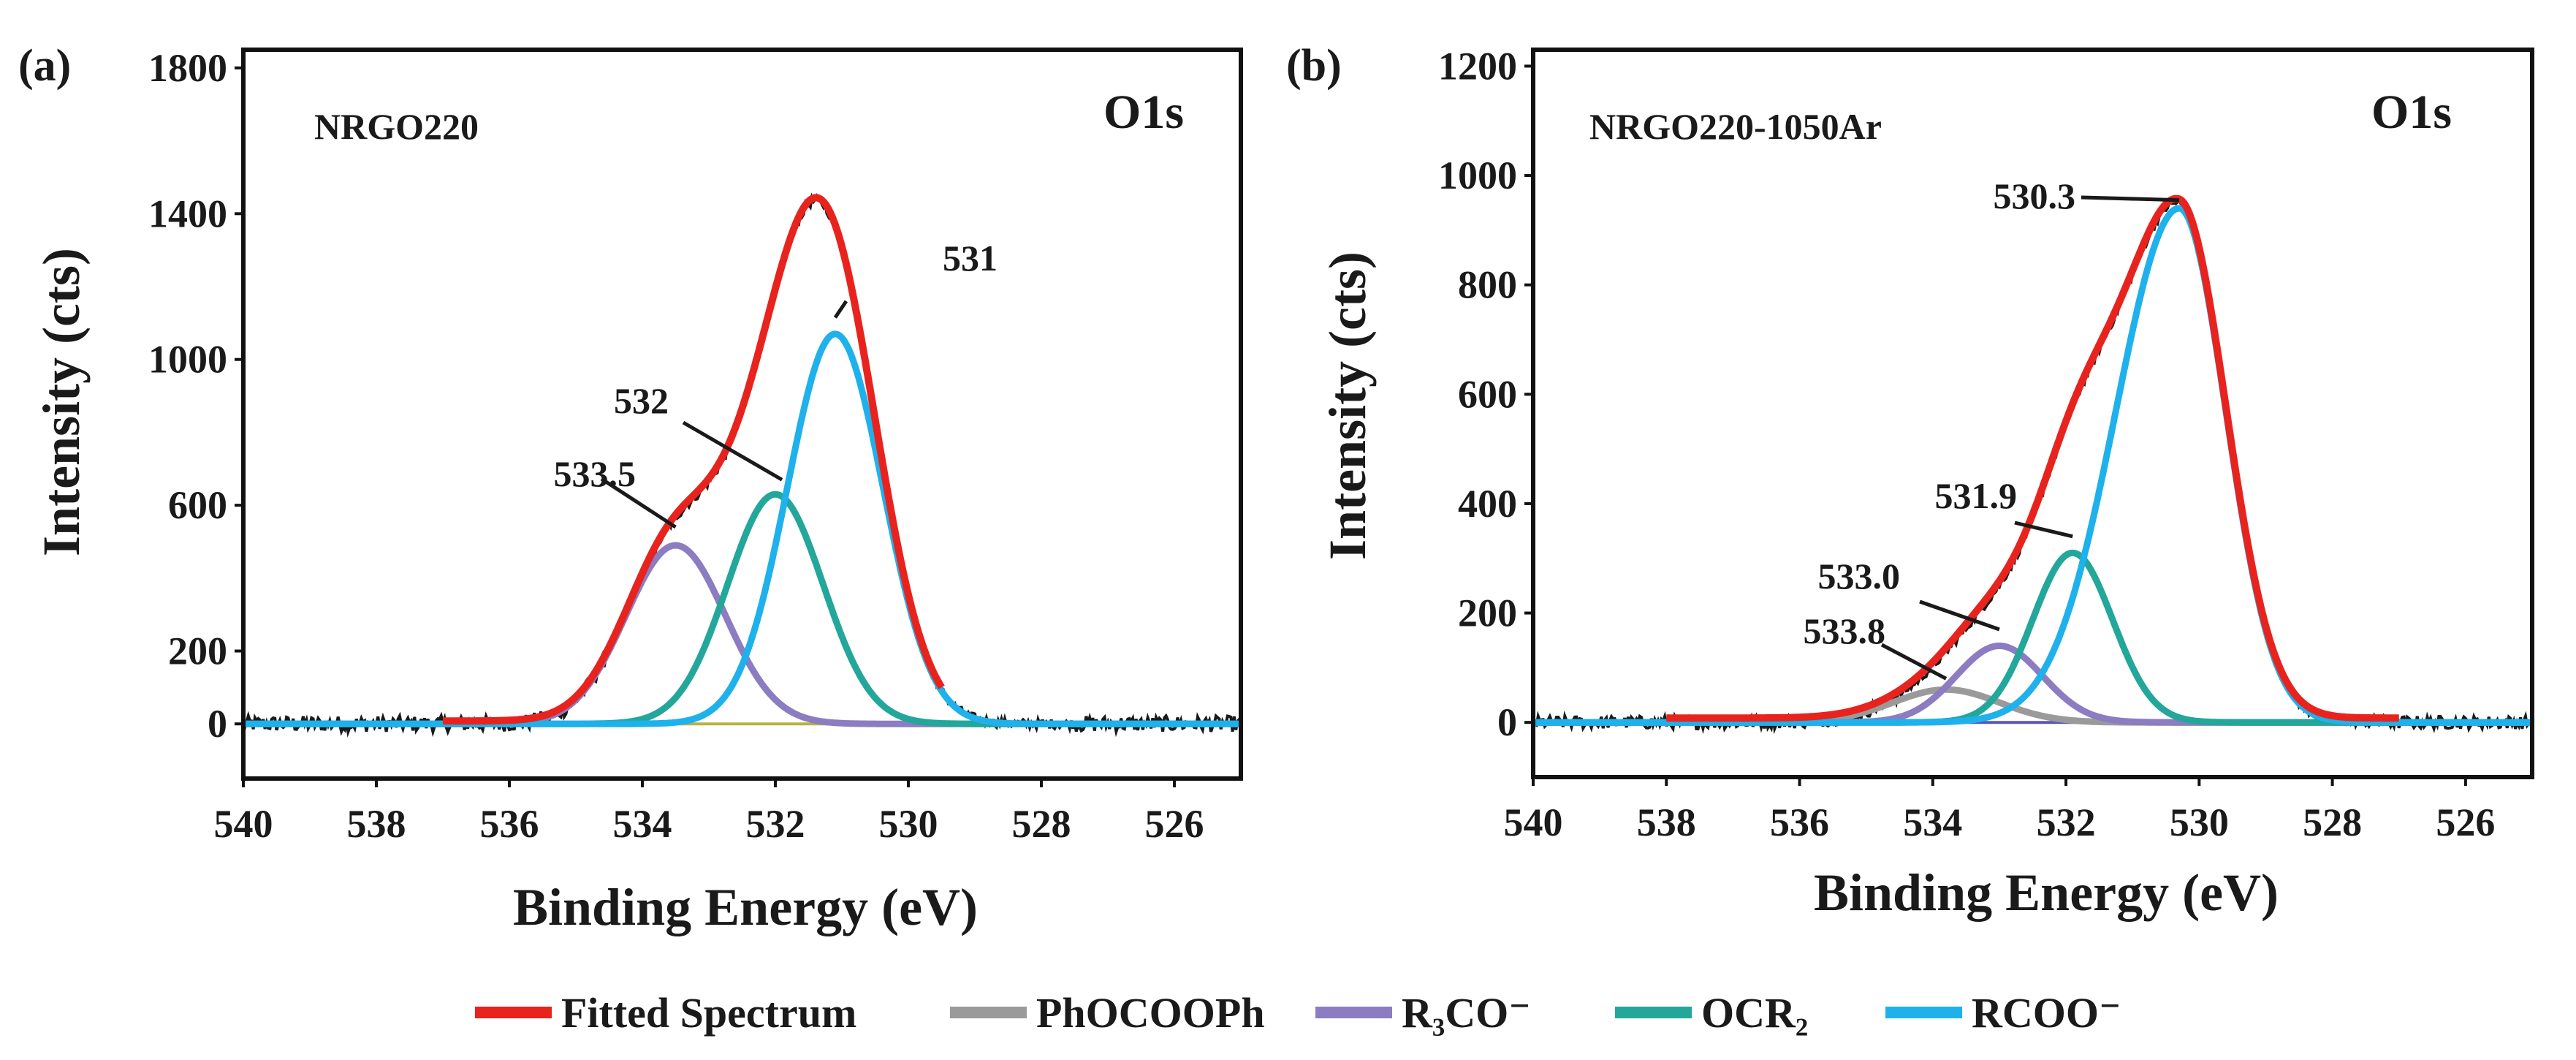 This screenshot has width=2576, height=1060. I want to click on panel-b-label: (b), so click(1314, 66).